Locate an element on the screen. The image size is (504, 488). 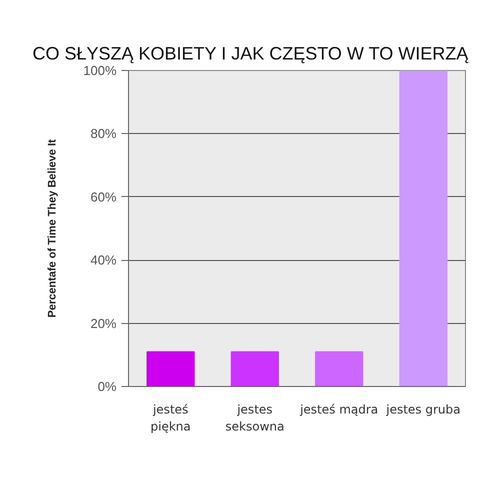
x-tick-label: jestes gruba is located at coordinates (422, 409).